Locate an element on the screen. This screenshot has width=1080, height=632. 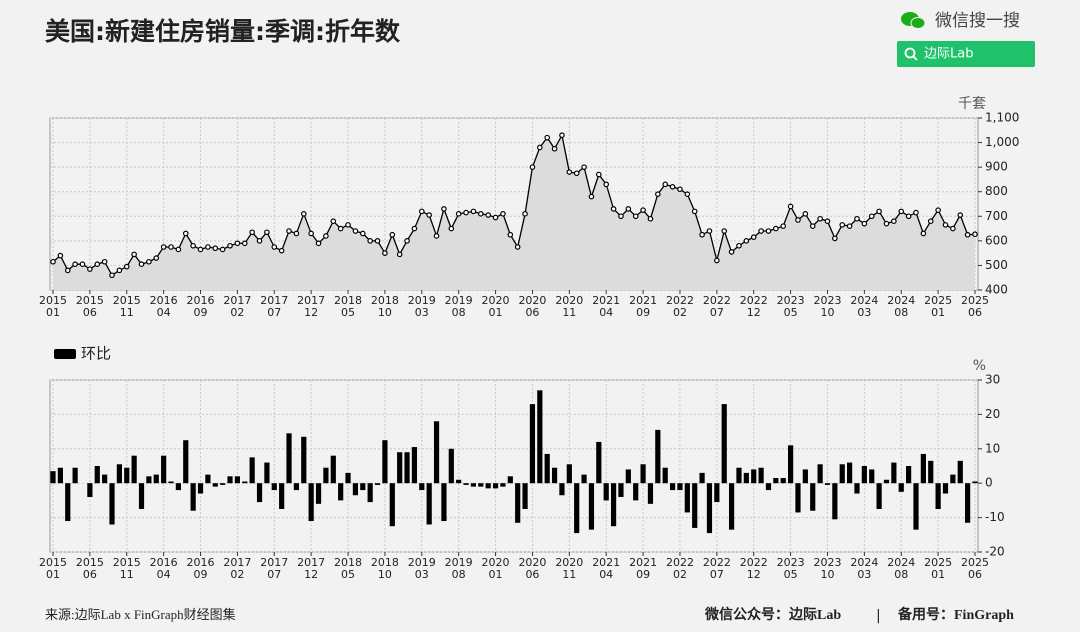
search-box is located at coordinates (966, 54).